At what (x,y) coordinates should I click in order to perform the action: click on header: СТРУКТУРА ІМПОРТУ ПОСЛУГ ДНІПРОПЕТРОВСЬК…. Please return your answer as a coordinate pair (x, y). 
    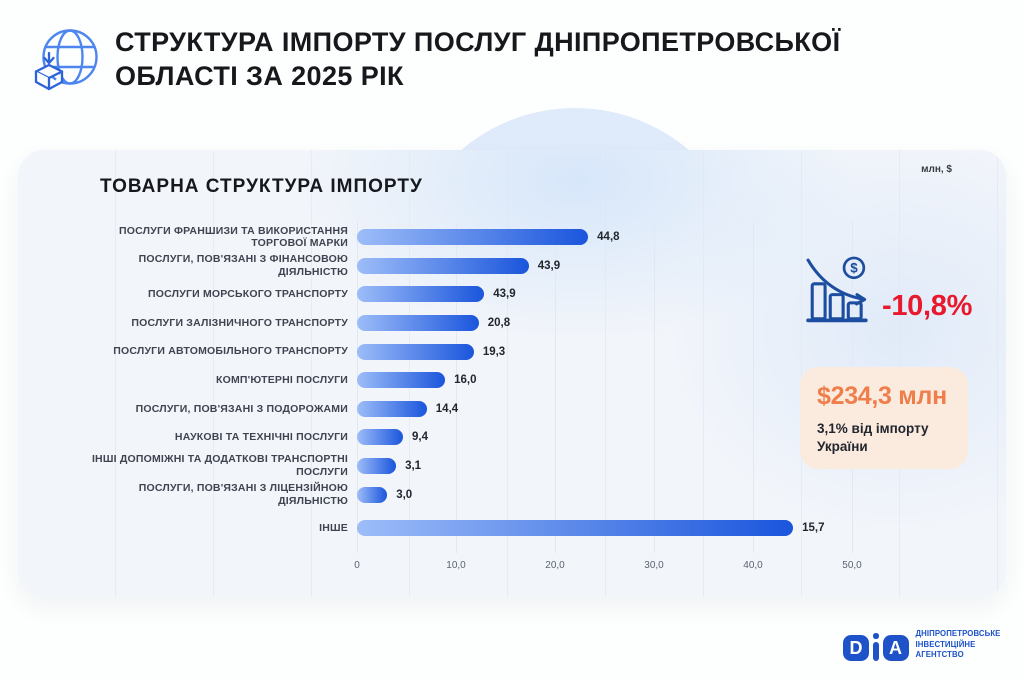
    Looking at the image, I should click on (437, 63).